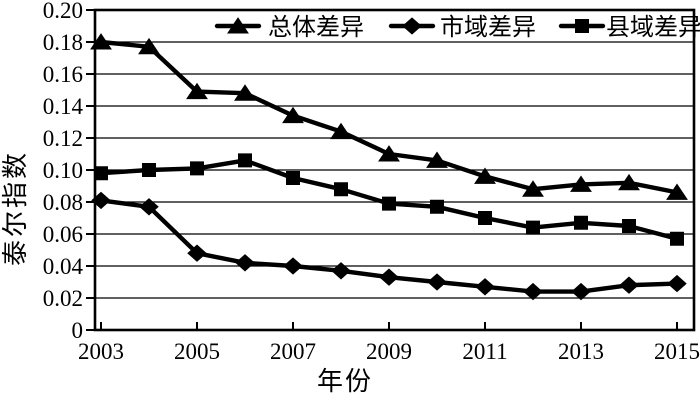 This screenshot has height=401, width=700. I want to click on x-axis-title: 年份, so click(344, 381).